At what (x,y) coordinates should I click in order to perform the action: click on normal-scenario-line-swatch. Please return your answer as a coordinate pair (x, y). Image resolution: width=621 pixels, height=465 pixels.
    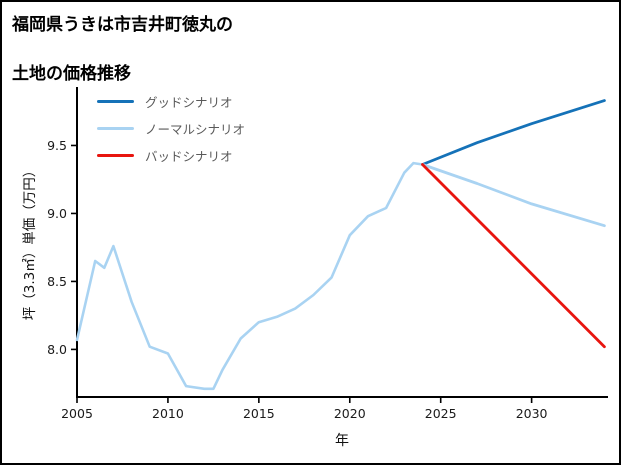
    Looking at the image, I should click on (115, 128).